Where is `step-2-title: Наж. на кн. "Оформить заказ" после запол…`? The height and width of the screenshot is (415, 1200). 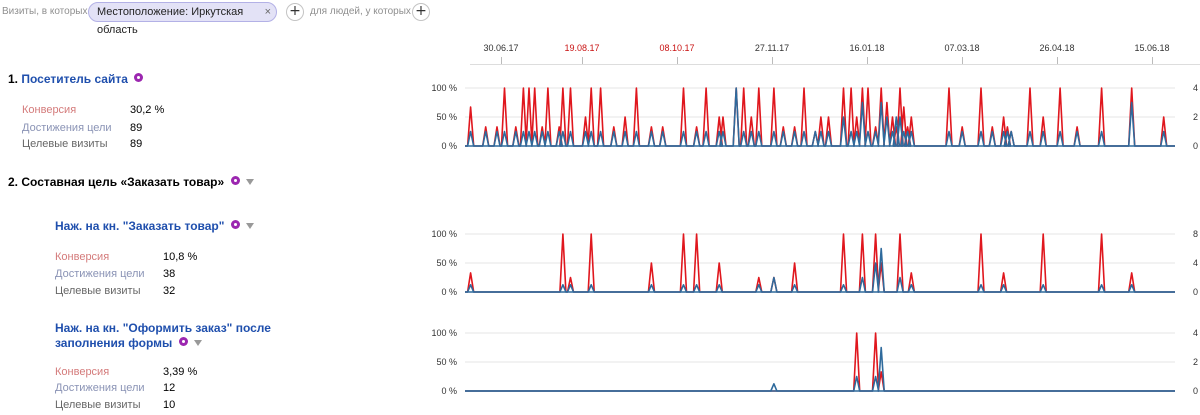
step-2-title: Наж. на кн. "Оформить заказ" после запол… is located at coordinates (163, 336).